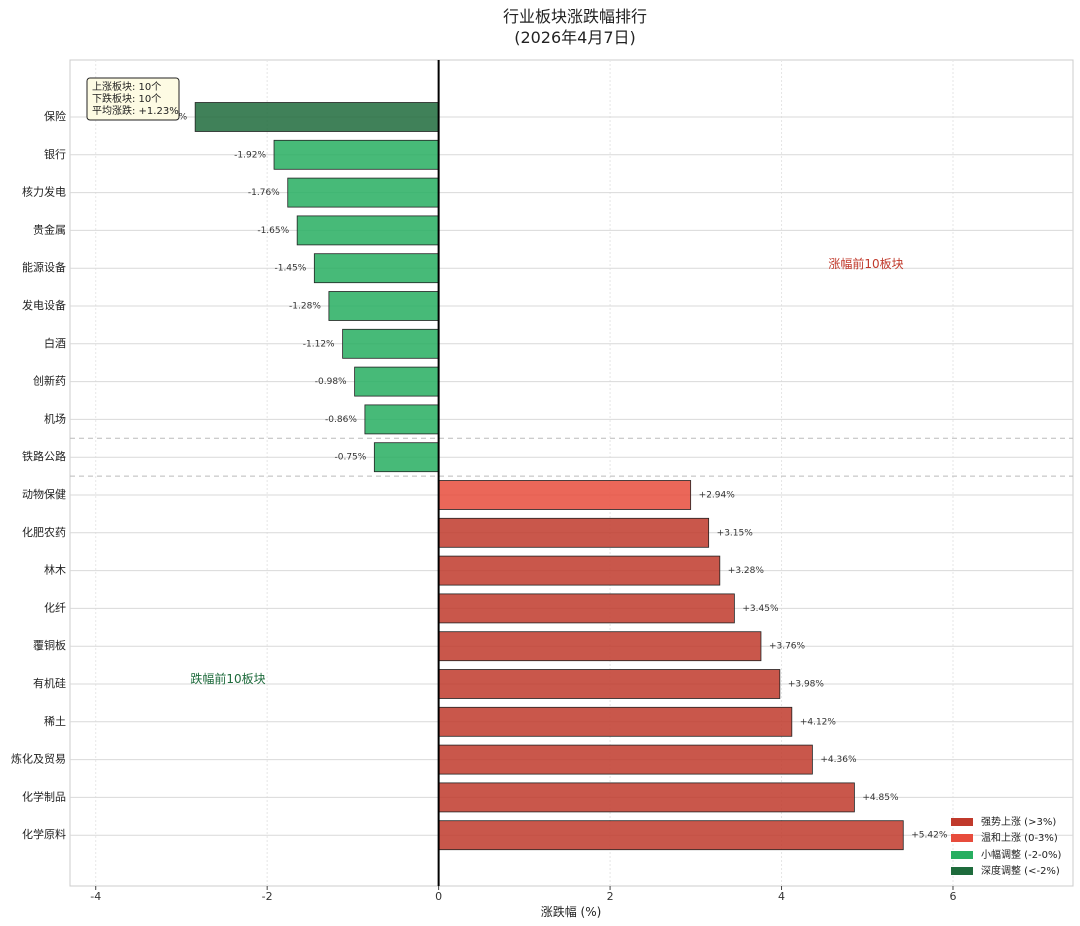 This screenshot has height=926, width=1080. What do you see at coordinates (44, 267) in the screenshot?
I see `category-label: 能源设备` at bounding box center [44, 267].